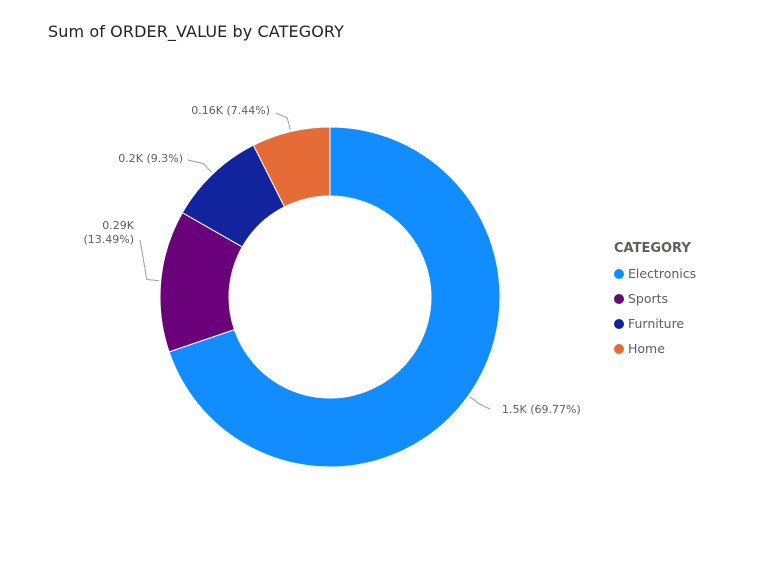 The image size is (762, 578). I want to click on legend-item-sports: Sports, so click(655, 298).